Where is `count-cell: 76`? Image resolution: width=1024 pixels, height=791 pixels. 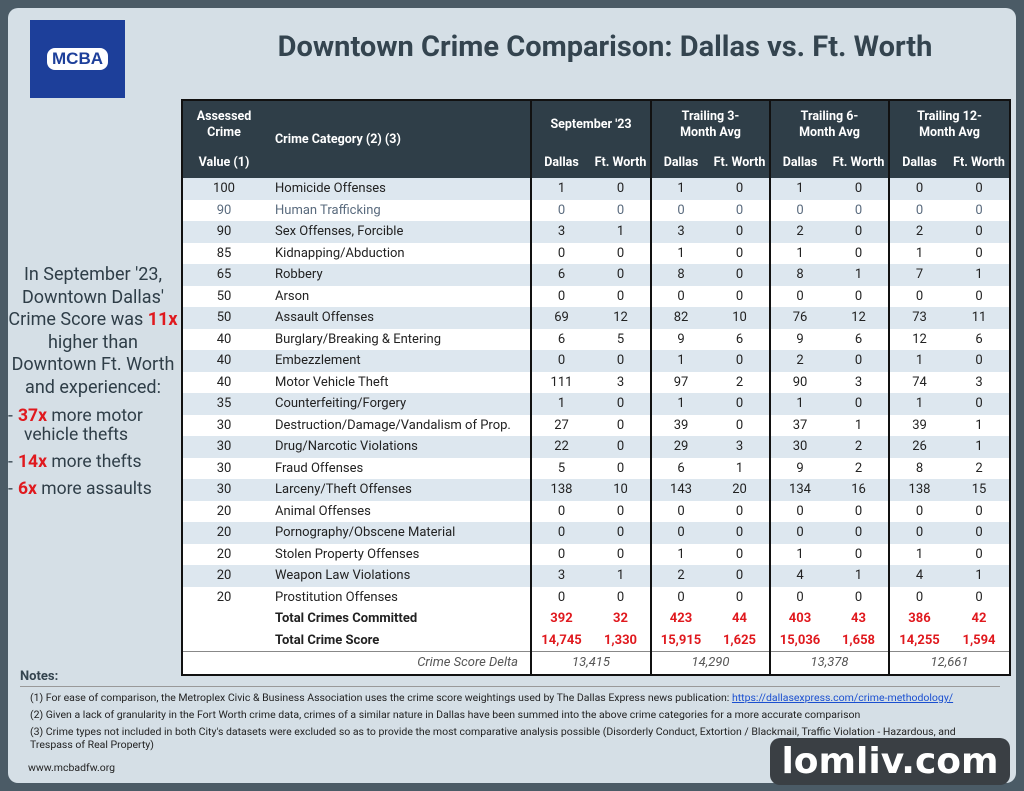
count-cell: 76 is located at coordinates (799, 318).